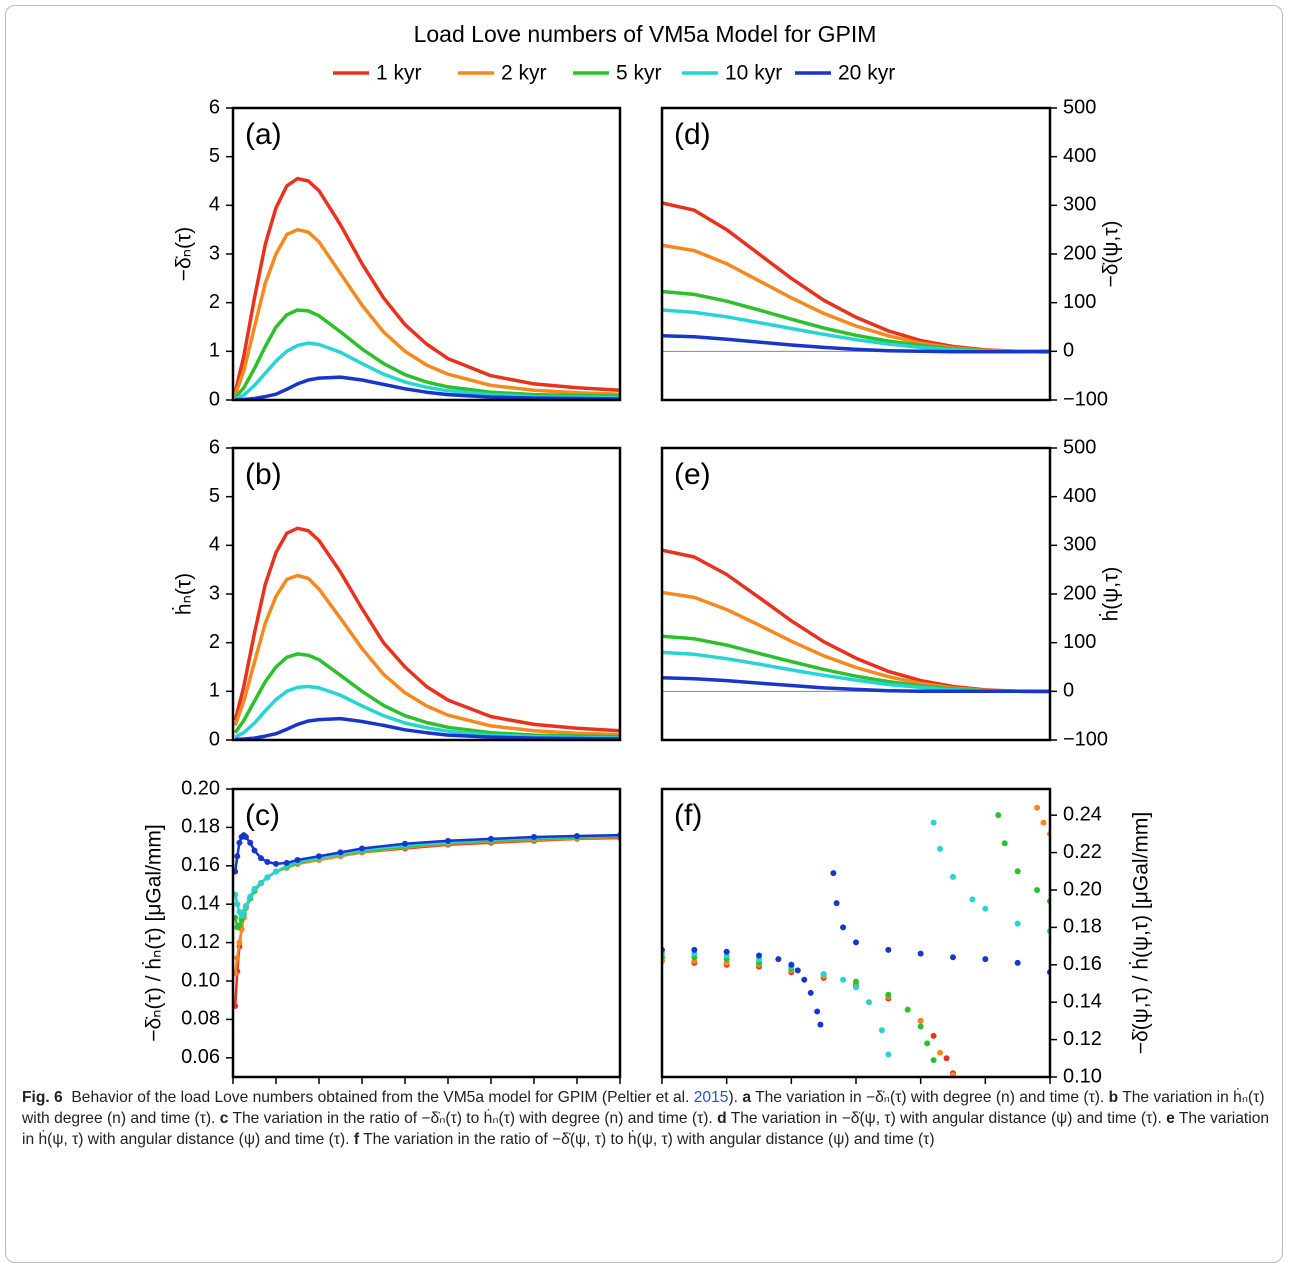 This screenshot has width=1291, height=1271. Describe the element at coordinates (200, 827) in the screenshot. I see `y-tick-label: 0.18` at that location.